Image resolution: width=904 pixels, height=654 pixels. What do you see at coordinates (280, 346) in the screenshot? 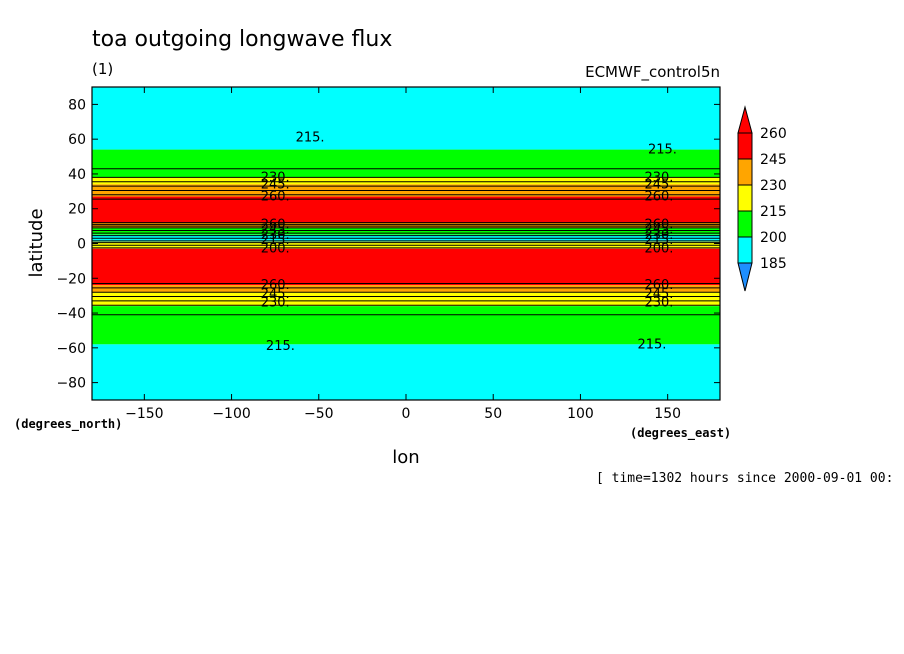
I see `contour-label-24: 215.` at bounding box center [280, 346].